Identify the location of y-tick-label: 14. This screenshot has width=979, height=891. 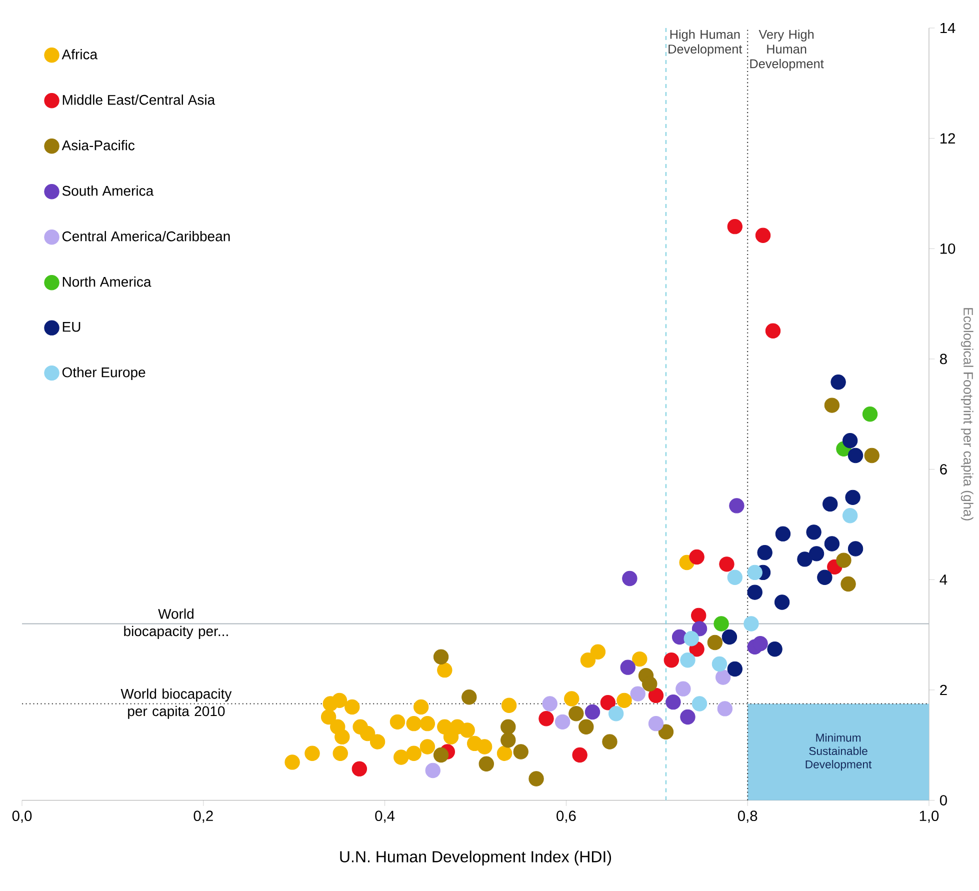
(948, 28).